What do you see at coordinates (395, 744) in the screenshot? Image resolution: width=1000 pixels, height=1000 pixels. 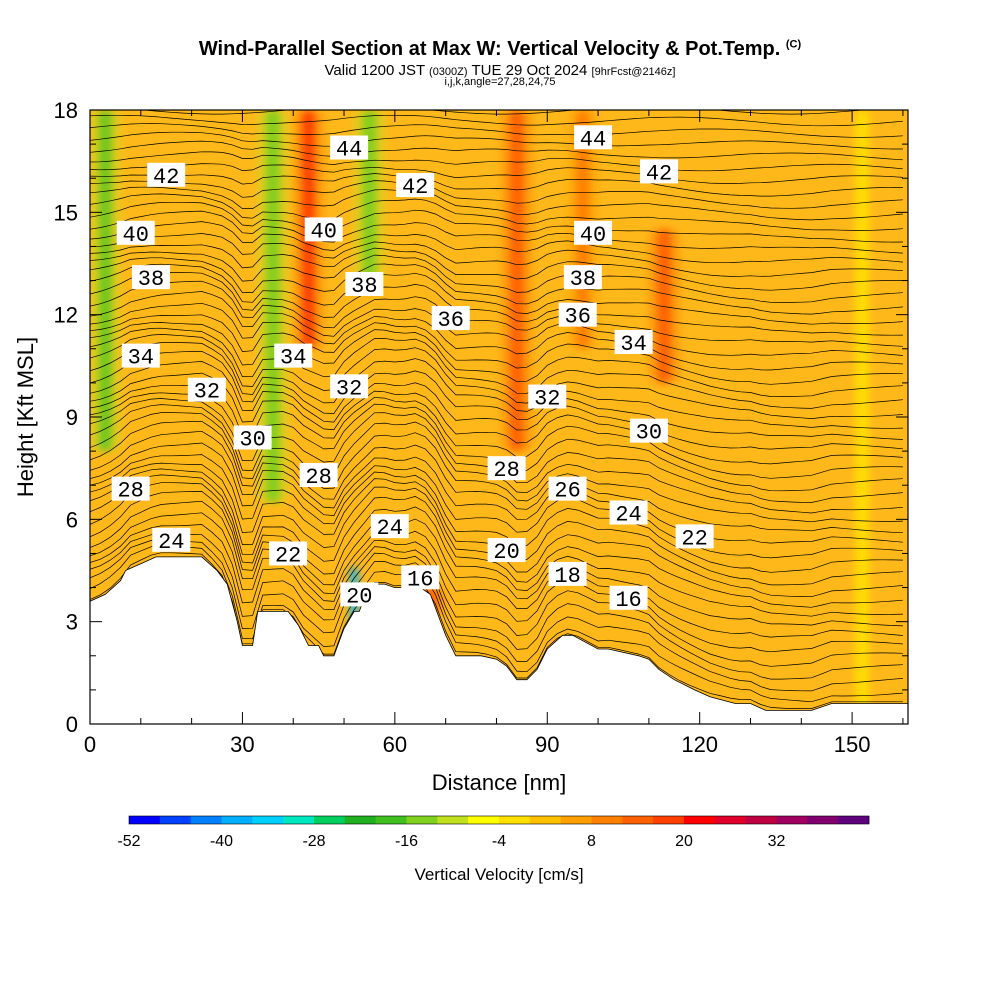 I see `x-tick-label-2: 60` at bounding box center [395, 744].